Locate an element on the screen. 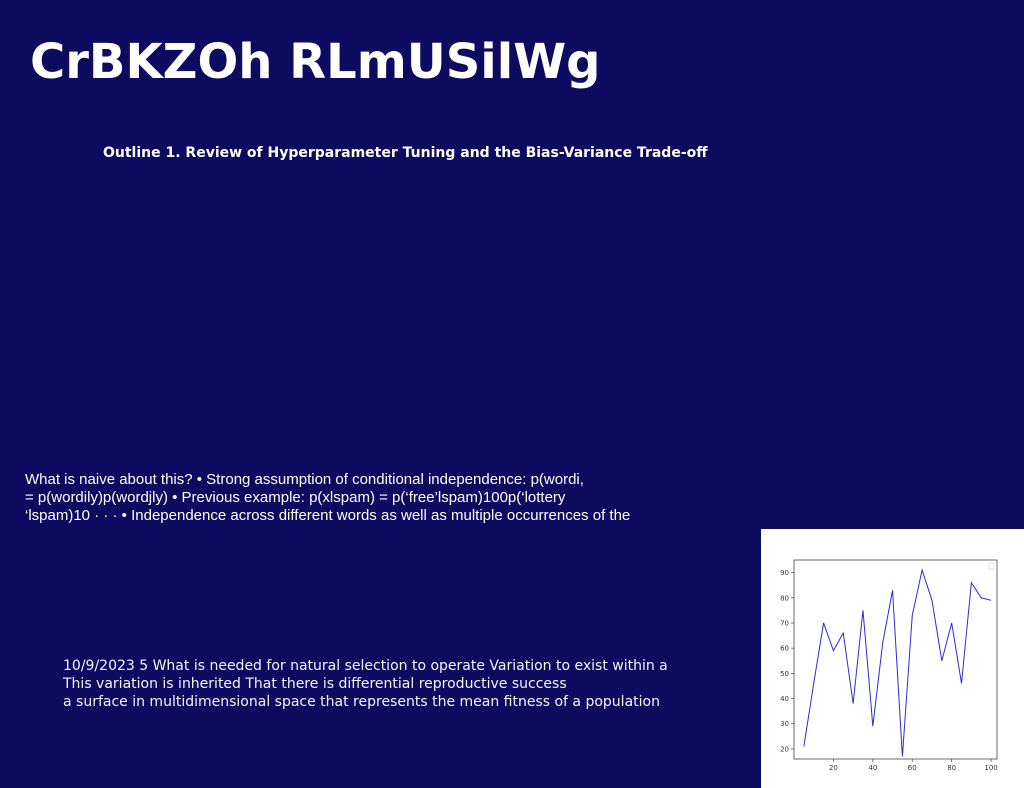 Image resolution: width=1024 pixels, height=788 pixels. y-axis: 20 30 40 50 60 70 80 90 is located at coordinates (787, 661).